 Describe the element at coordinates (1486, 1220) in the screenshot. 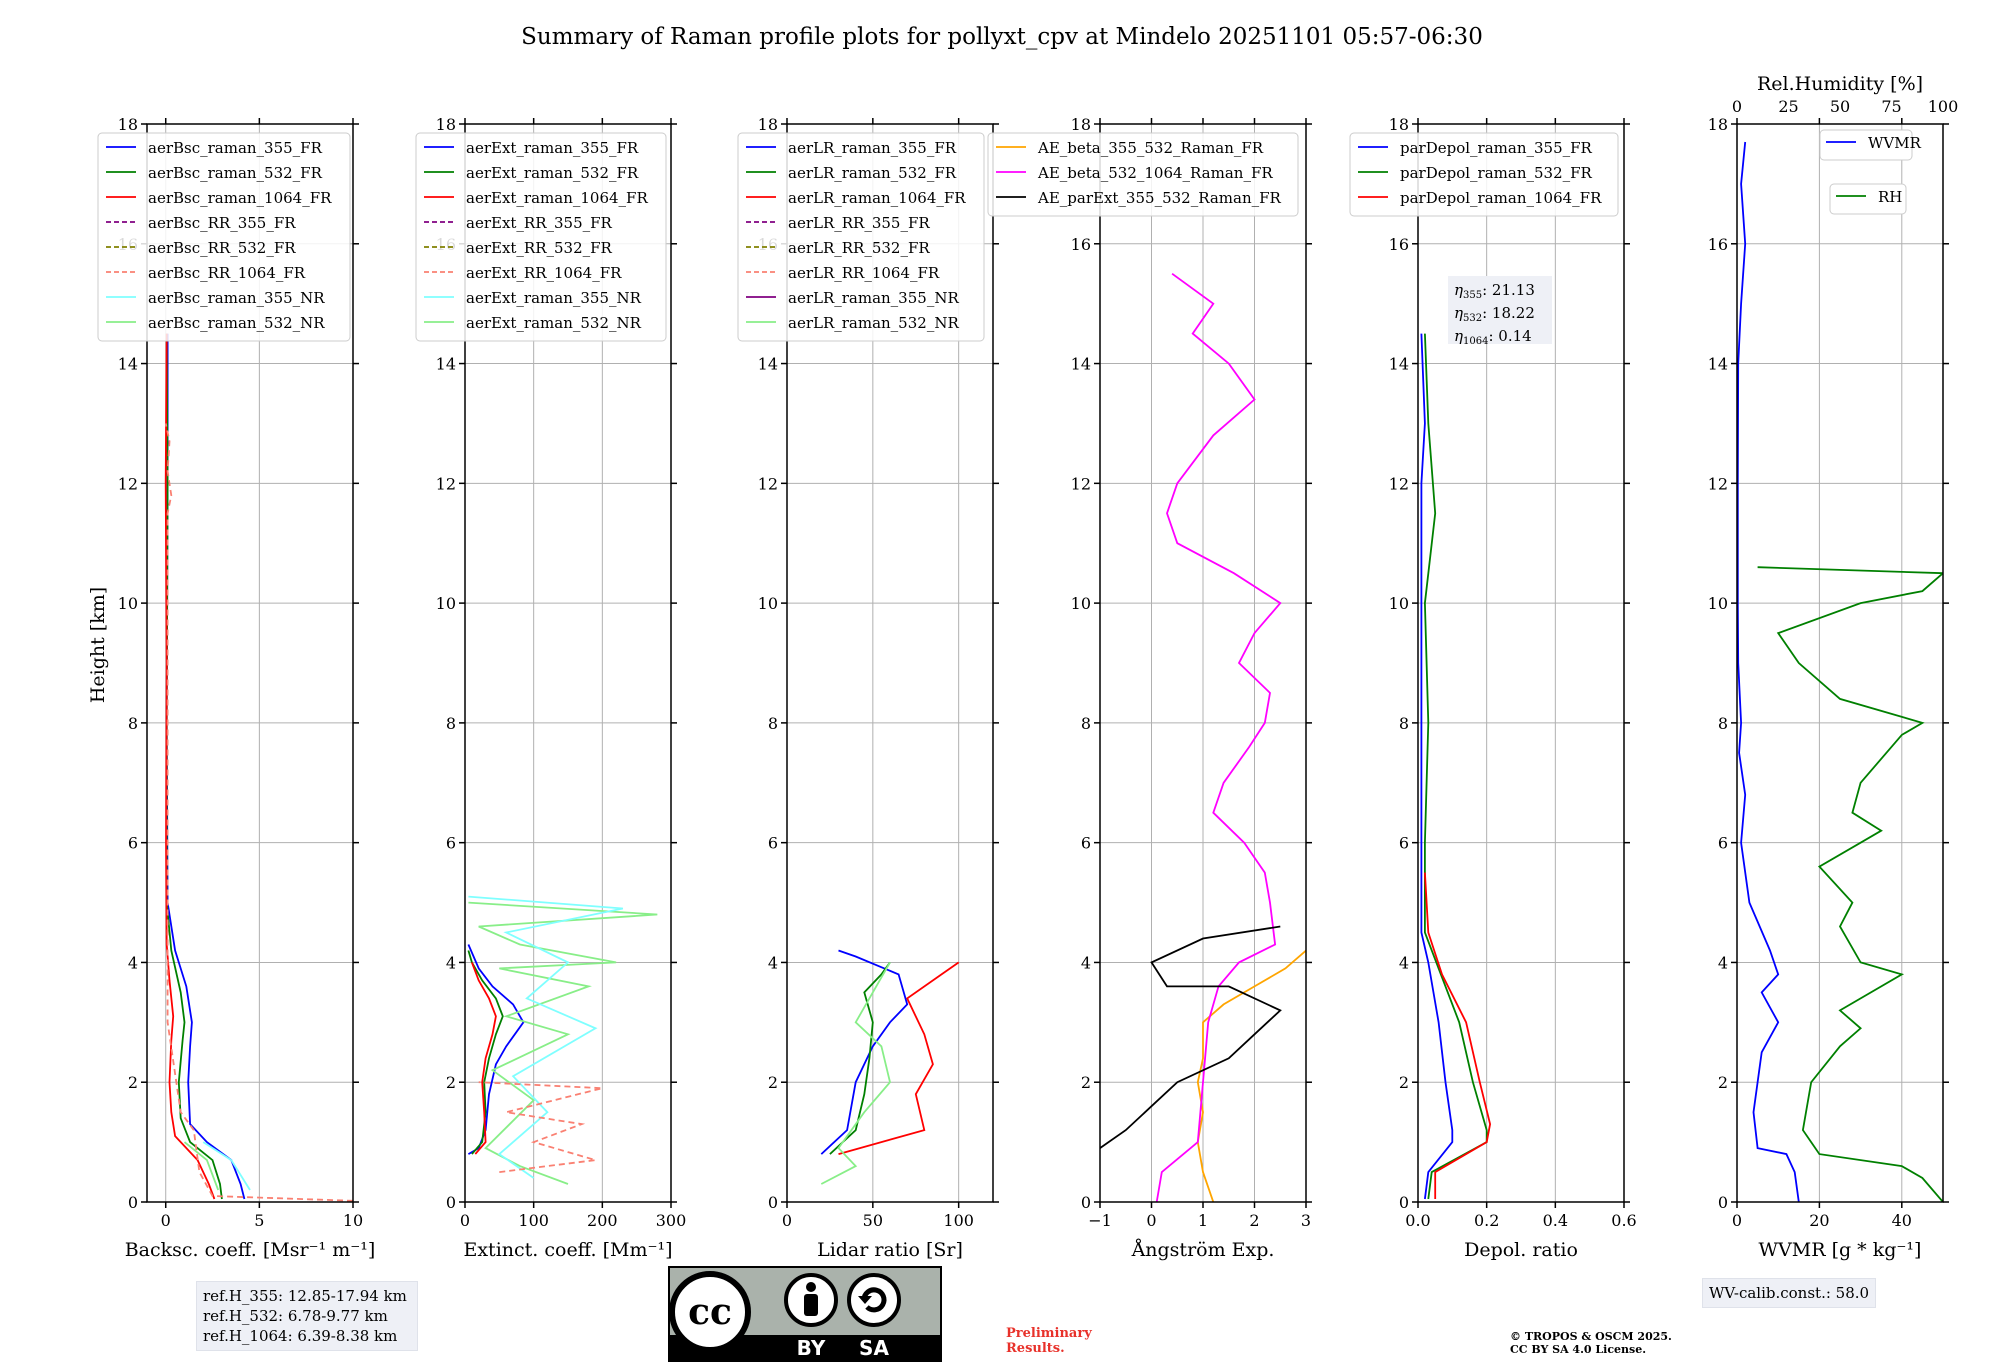

I see `x-tick-label: 0.2` at that location.